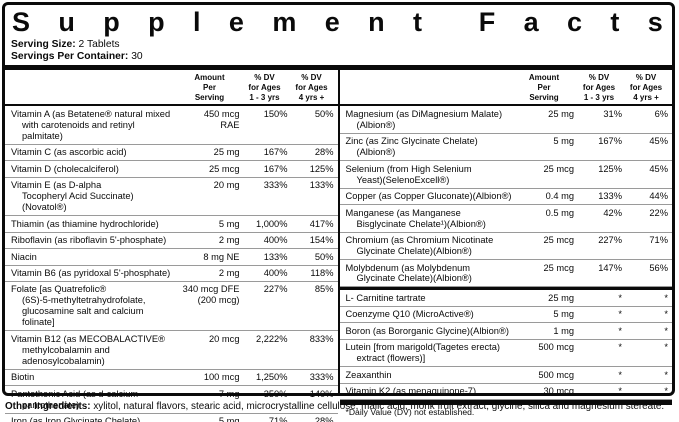 This screenshot has height=422, width=679. What do you see at coordinates (385, 297) in the screenshot?
I see `ingredient-name: L- Carnitine tartrate` at bounding box center [385, 297].